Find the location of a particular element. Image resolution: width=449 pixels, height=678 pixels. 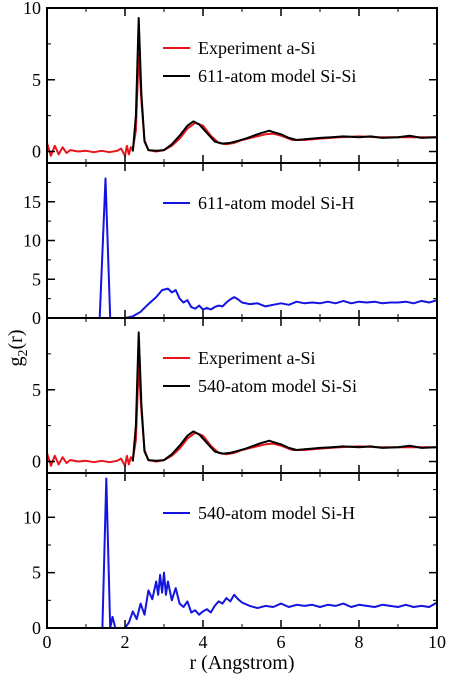

legend-label-3-1: Experiment a-Si is located at coordinates (256, 358).